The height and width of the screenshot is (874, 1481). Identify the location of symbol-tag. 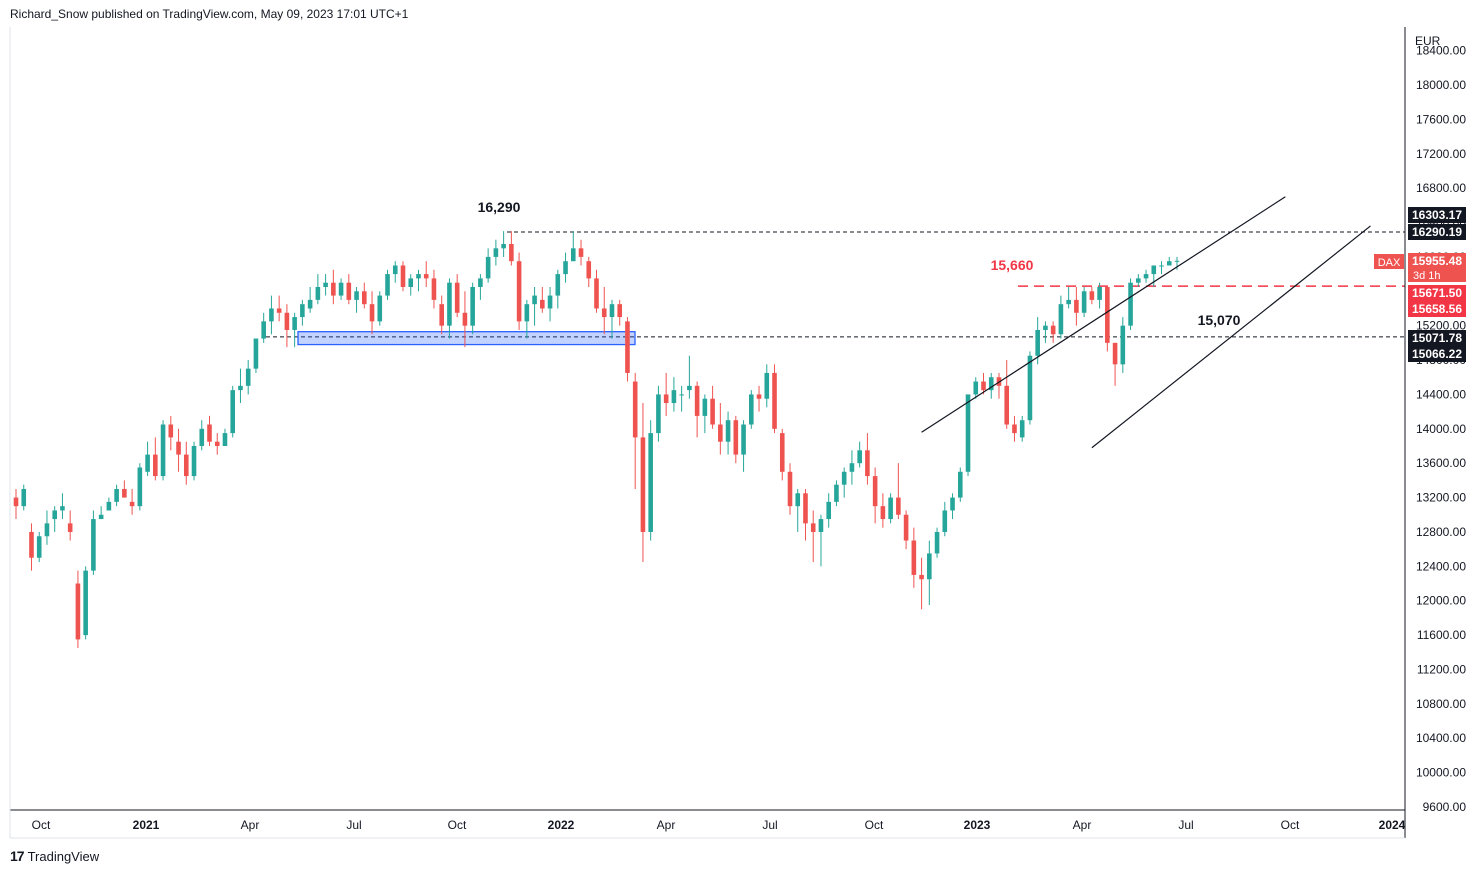
(1389, 261).